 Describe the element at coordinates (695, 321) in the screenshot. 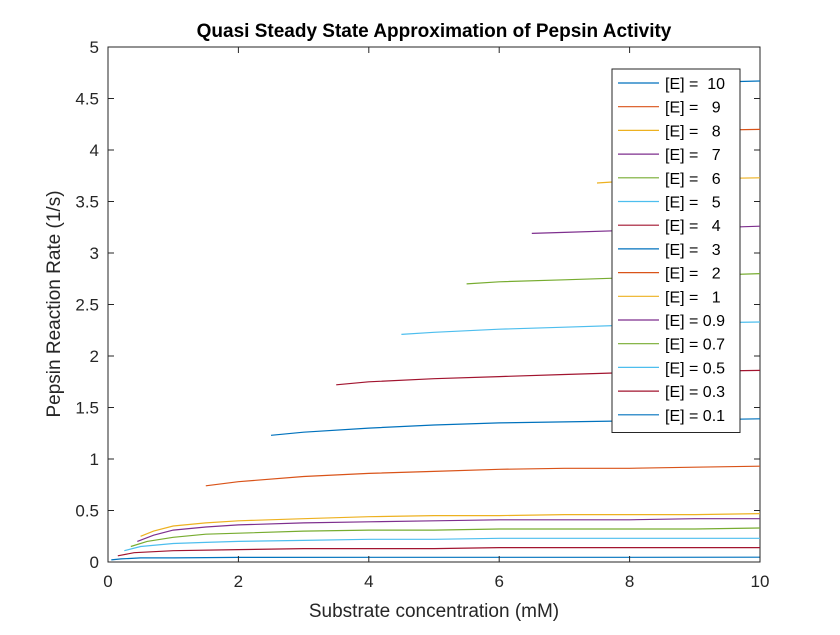

I see `legend-label: [E] = 0.9` at that location.